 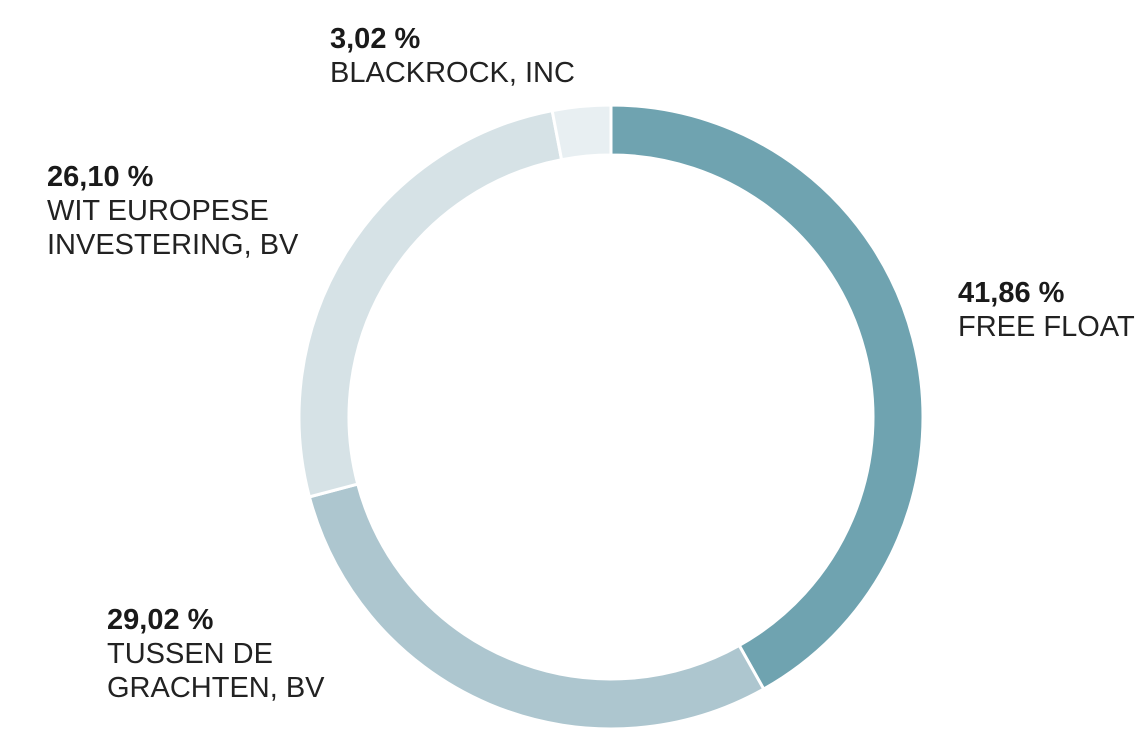 I want to click on category-label: FREE FLOAT, so click(x=1046, y=327).